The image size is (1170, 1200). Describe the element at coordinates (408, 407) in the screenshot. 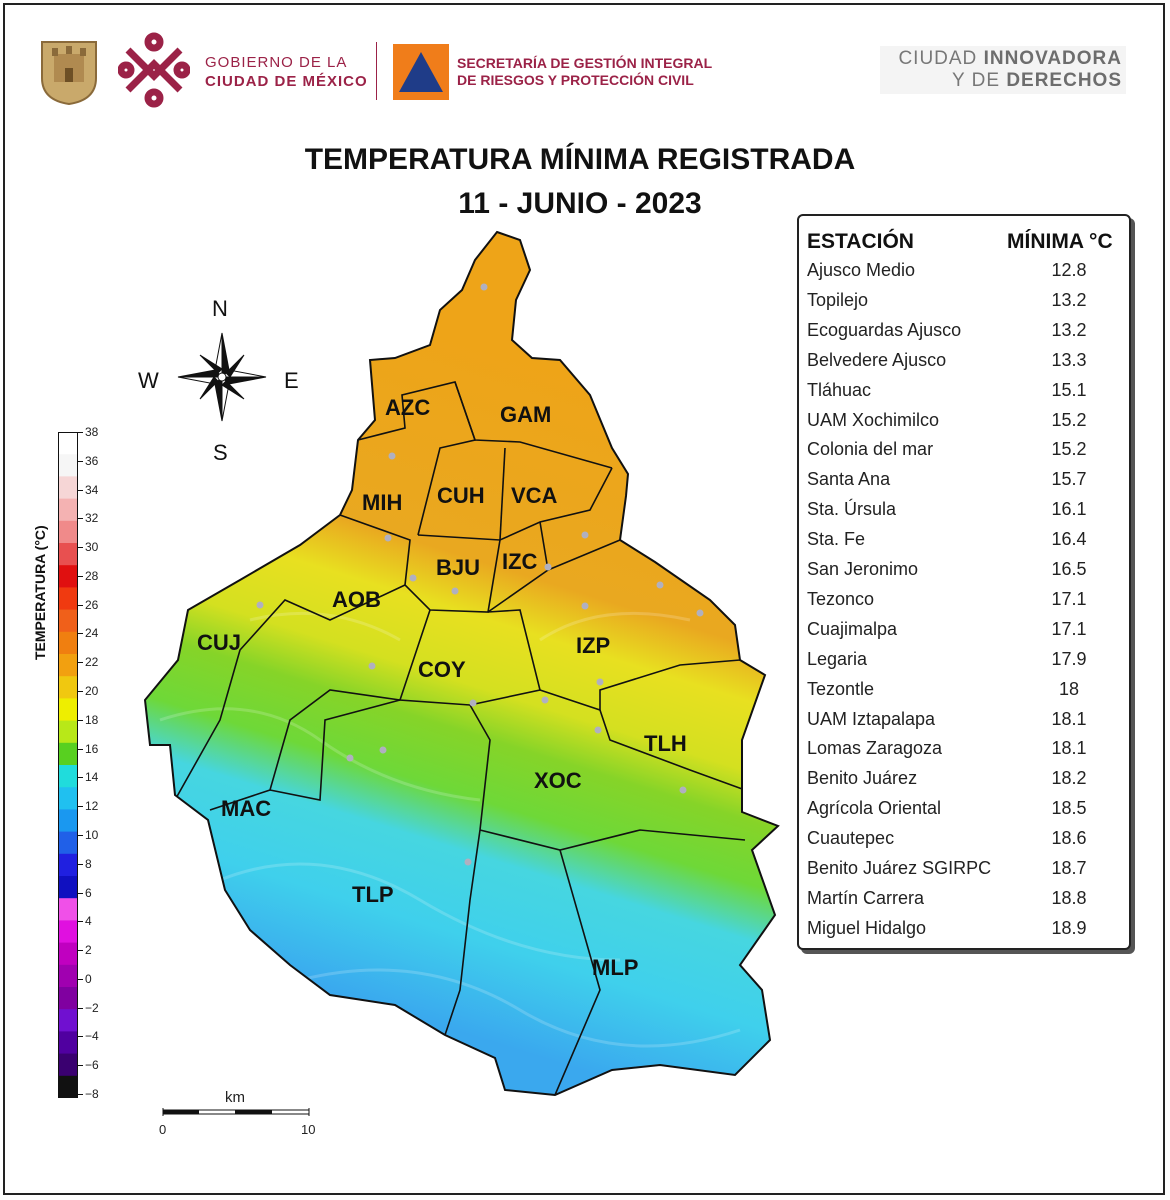

I see `district-azc: AZC` at that location.